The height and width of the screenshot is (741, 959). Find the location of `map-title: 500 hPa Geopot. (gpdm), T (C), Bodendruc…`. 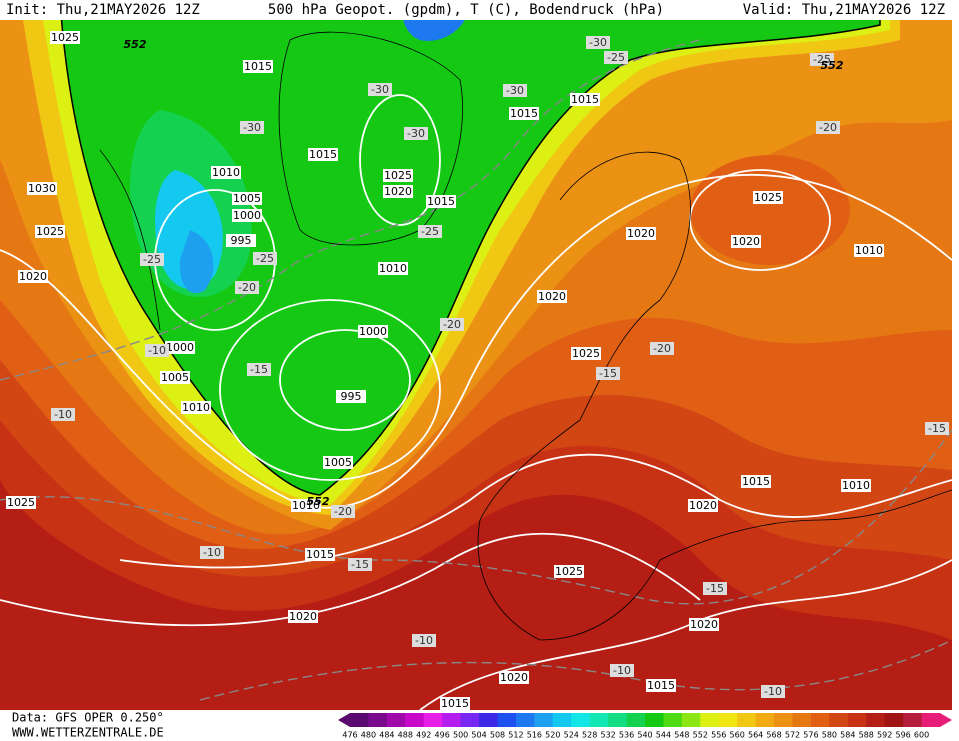

map-title: 500 hPa Geopot. (gpdm), T (C), Bodendruc… is located at coordinates (466, 10).